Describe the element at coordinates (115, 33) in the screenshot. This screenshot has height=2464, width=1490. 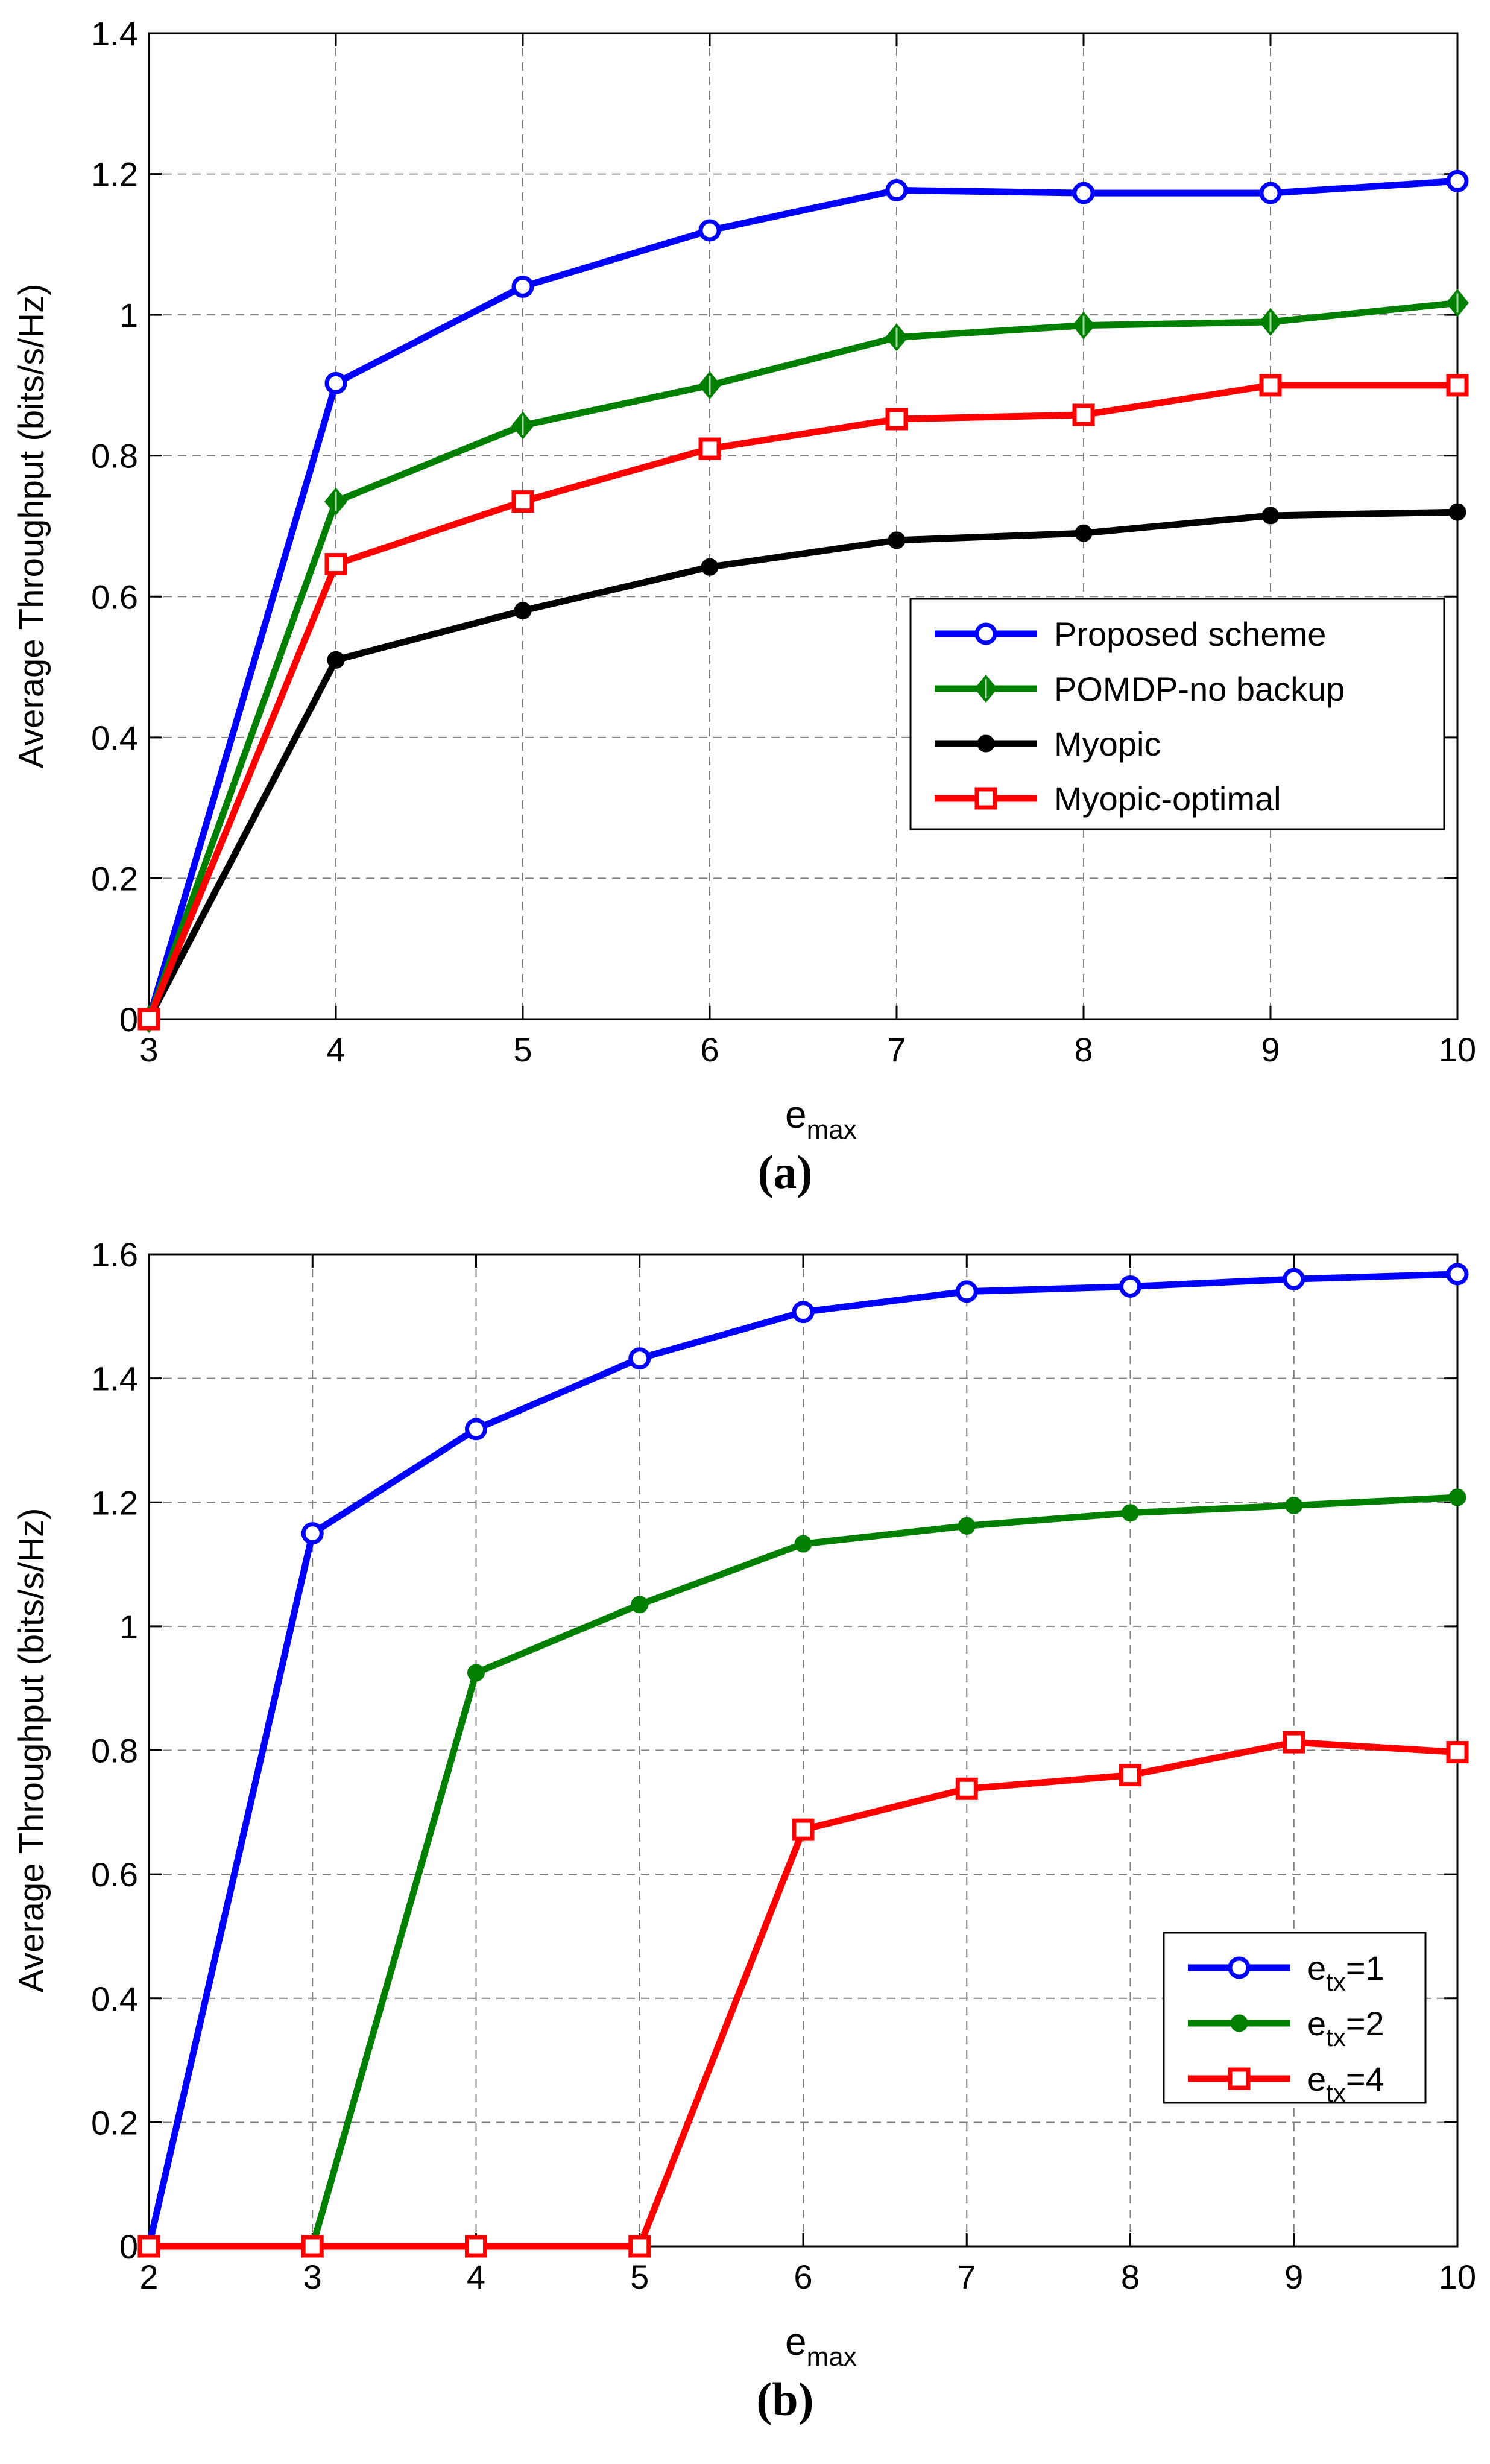
I see `y-tick-label: 1.4` at that location.